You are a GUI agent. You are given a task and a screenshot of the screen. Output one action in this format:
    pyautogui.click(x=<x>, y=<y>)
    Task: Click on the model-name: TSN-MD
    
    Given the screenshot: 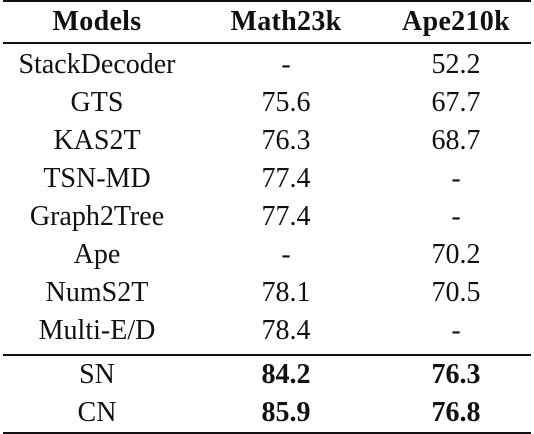 What is the action you would take?
    pyautogui.click(x=97, y=178)
    